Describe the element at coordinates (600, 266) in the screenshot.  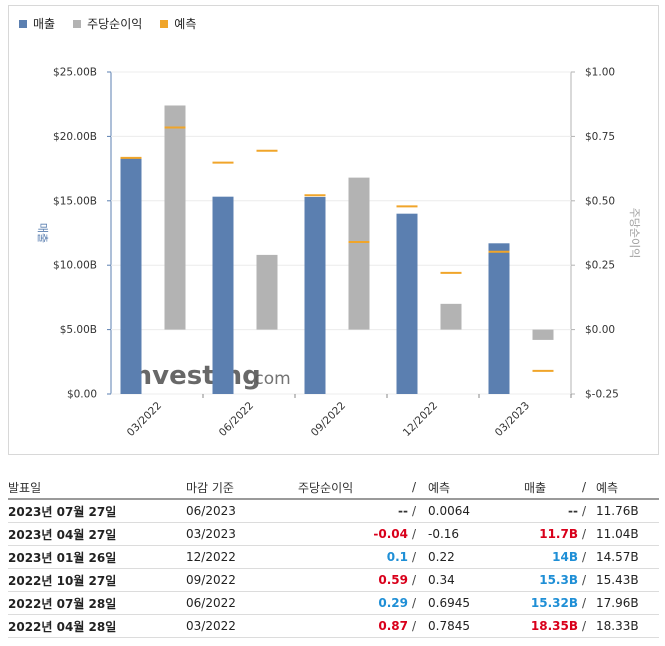
I see `right-tick-label: $0.25` at that location.